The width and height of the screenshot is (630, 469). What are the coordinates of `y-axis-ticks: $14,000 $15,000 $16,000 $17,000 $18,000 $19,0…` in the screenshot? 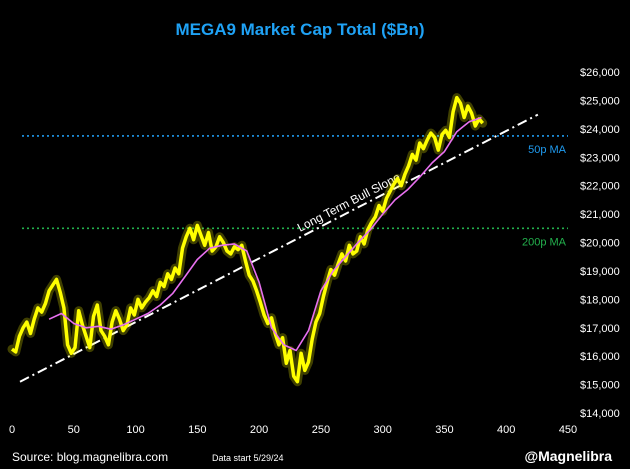 It's located at (600, 243).